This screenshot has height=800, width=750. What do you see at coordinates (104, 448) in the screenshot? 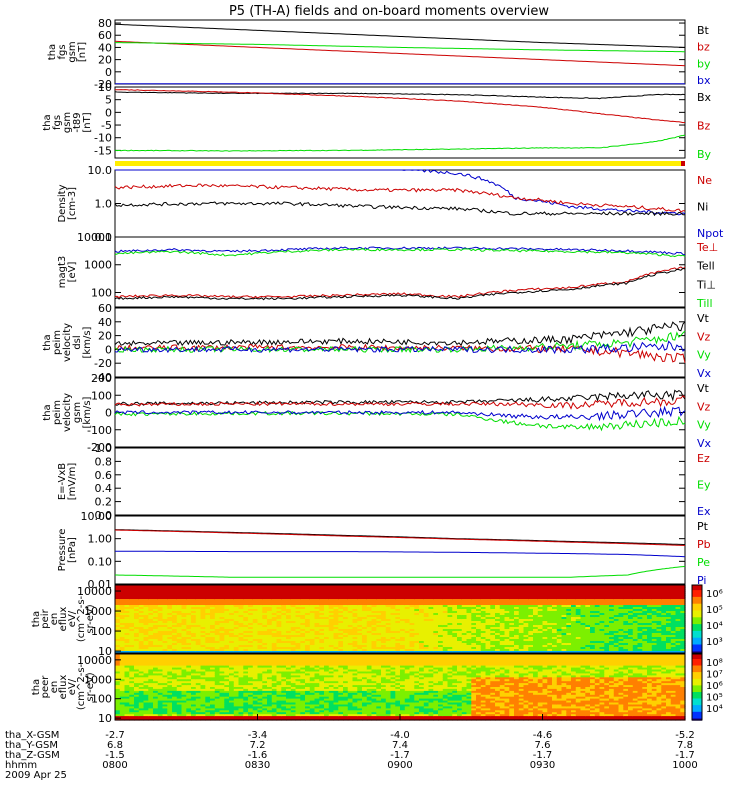
I see `y-tick-label: 1.0` at bounding box center [104, 448].